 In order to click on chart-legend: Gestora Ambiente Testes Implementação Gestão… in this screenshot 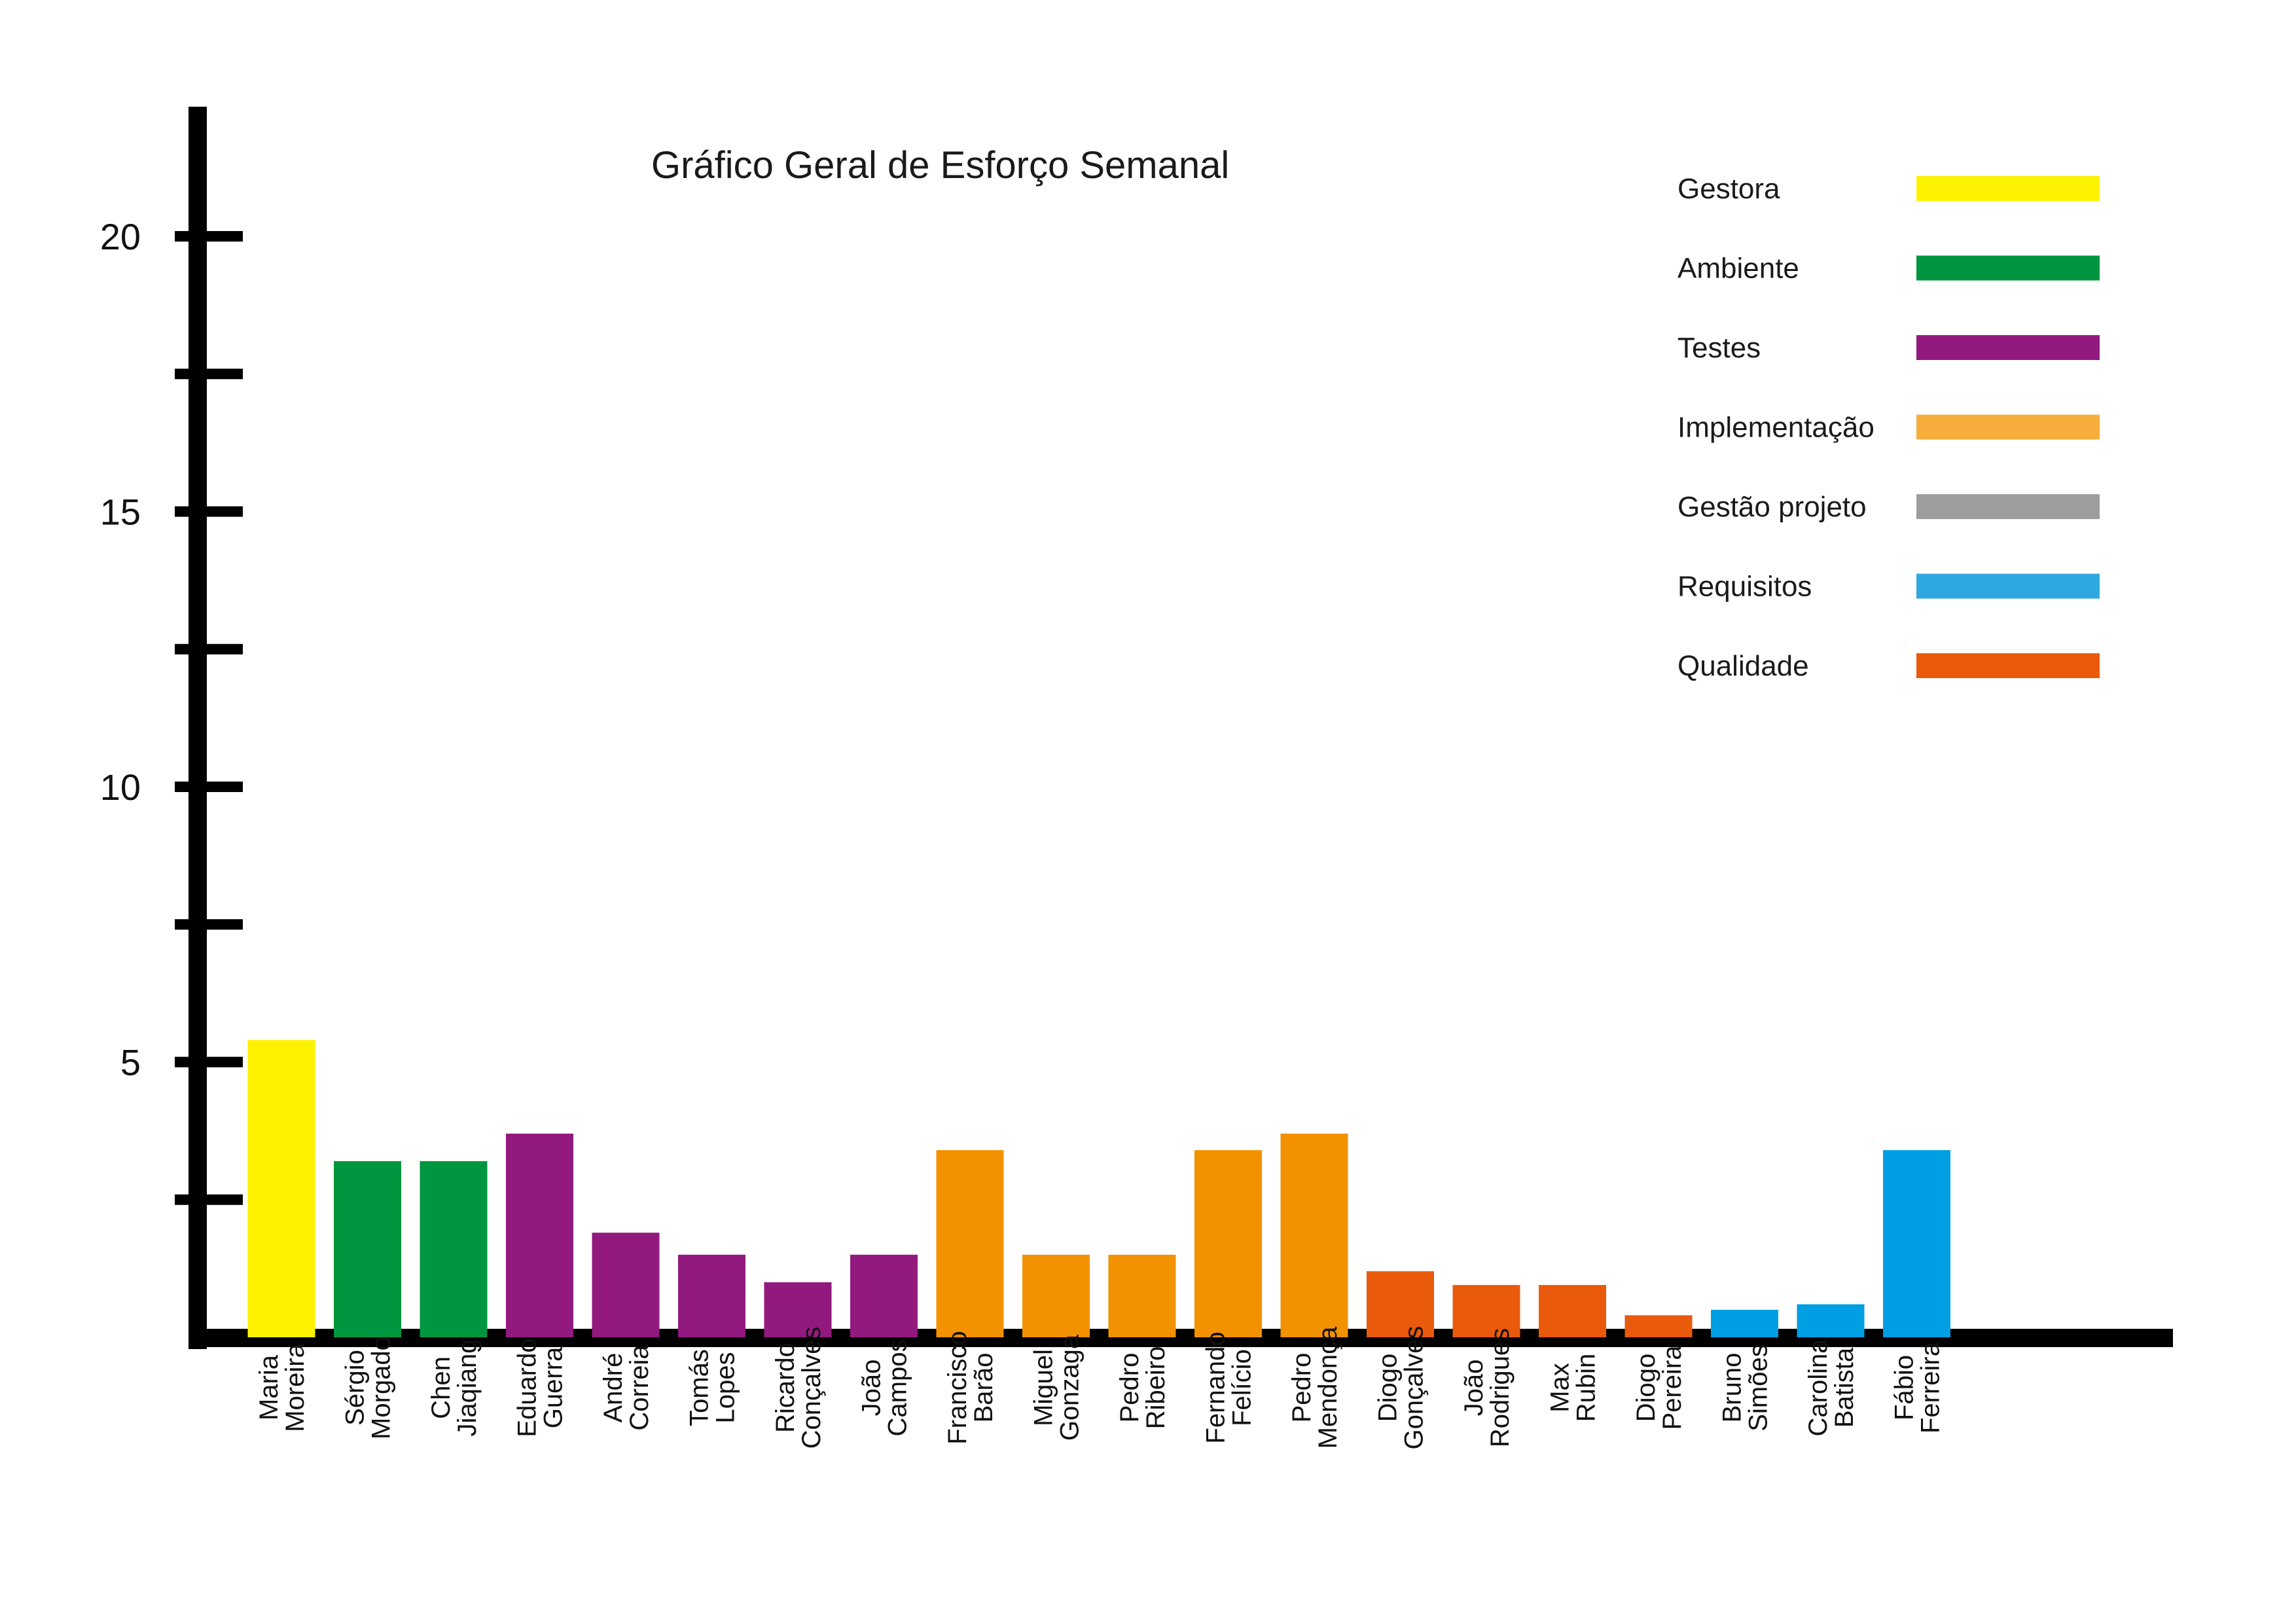, I will do `click(1888, 427)`.